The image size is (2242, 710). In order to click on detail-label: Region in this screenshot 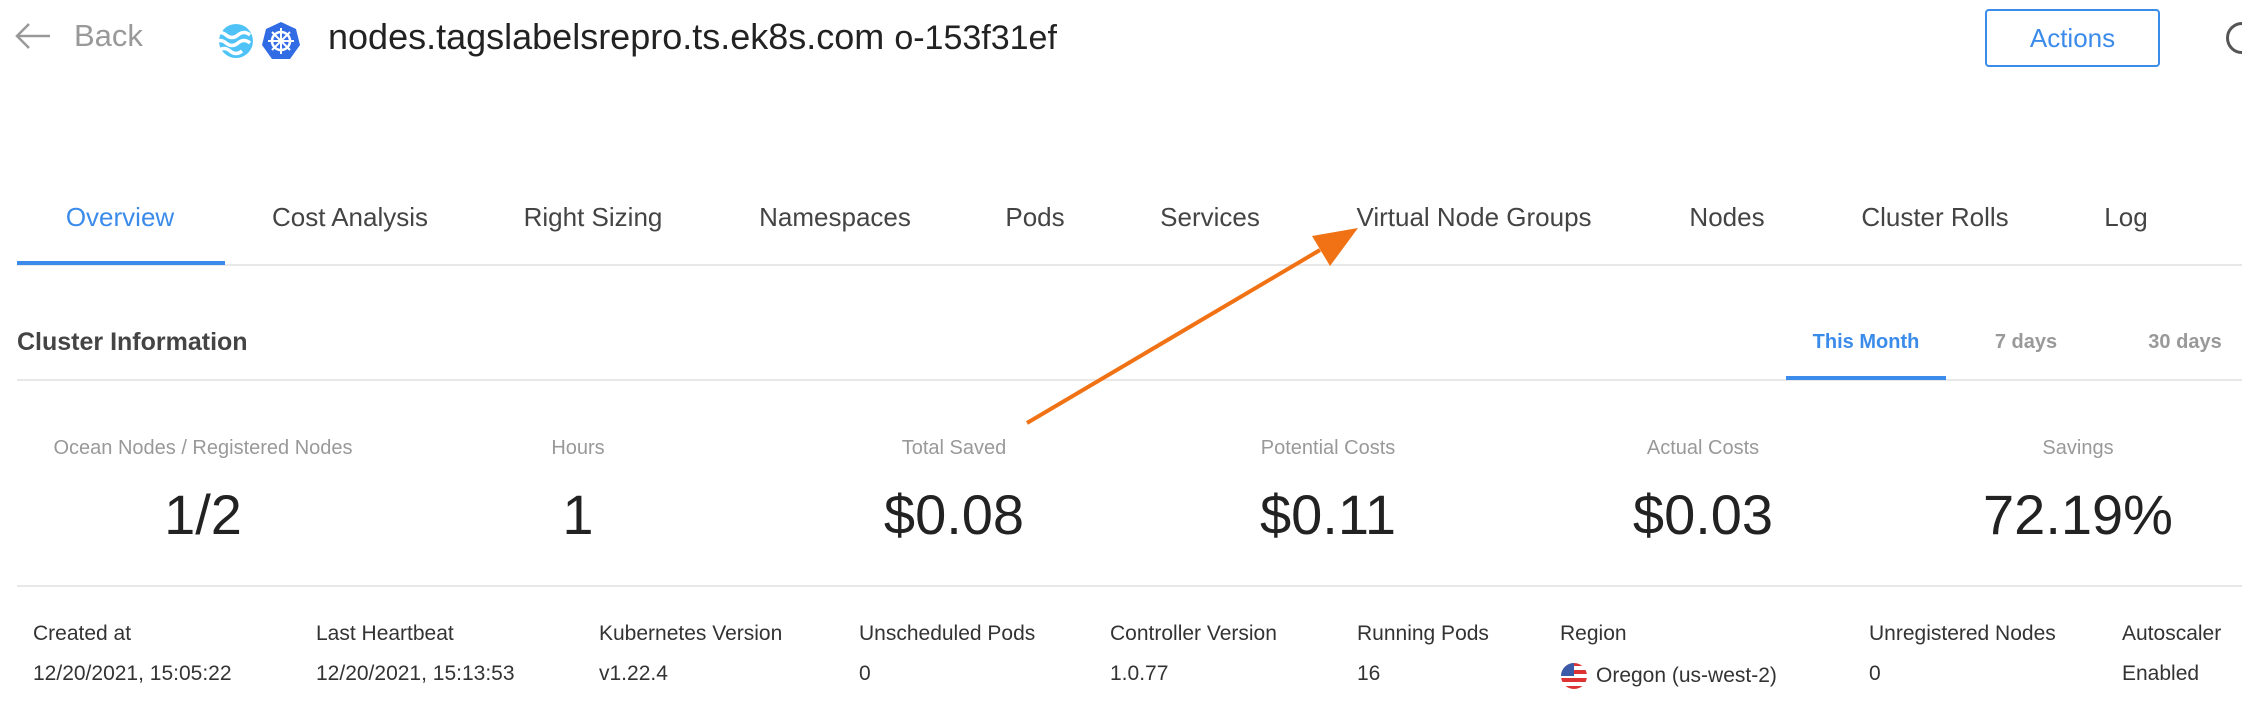, I will do `click(1593, 633)`.